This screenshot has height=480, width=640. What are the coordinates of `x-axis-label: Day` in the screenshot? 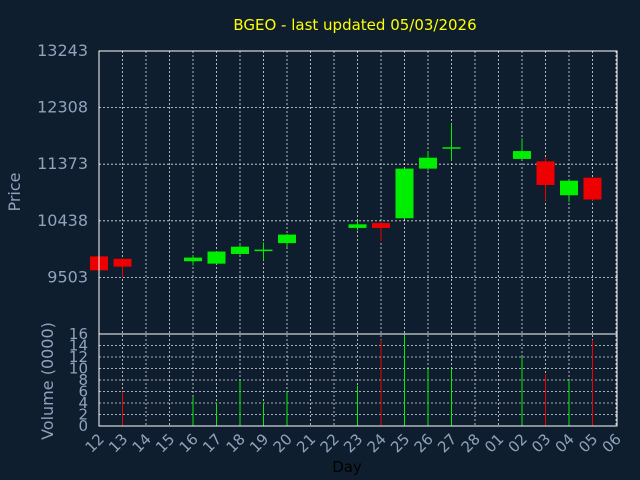 It's located at (347, 467).